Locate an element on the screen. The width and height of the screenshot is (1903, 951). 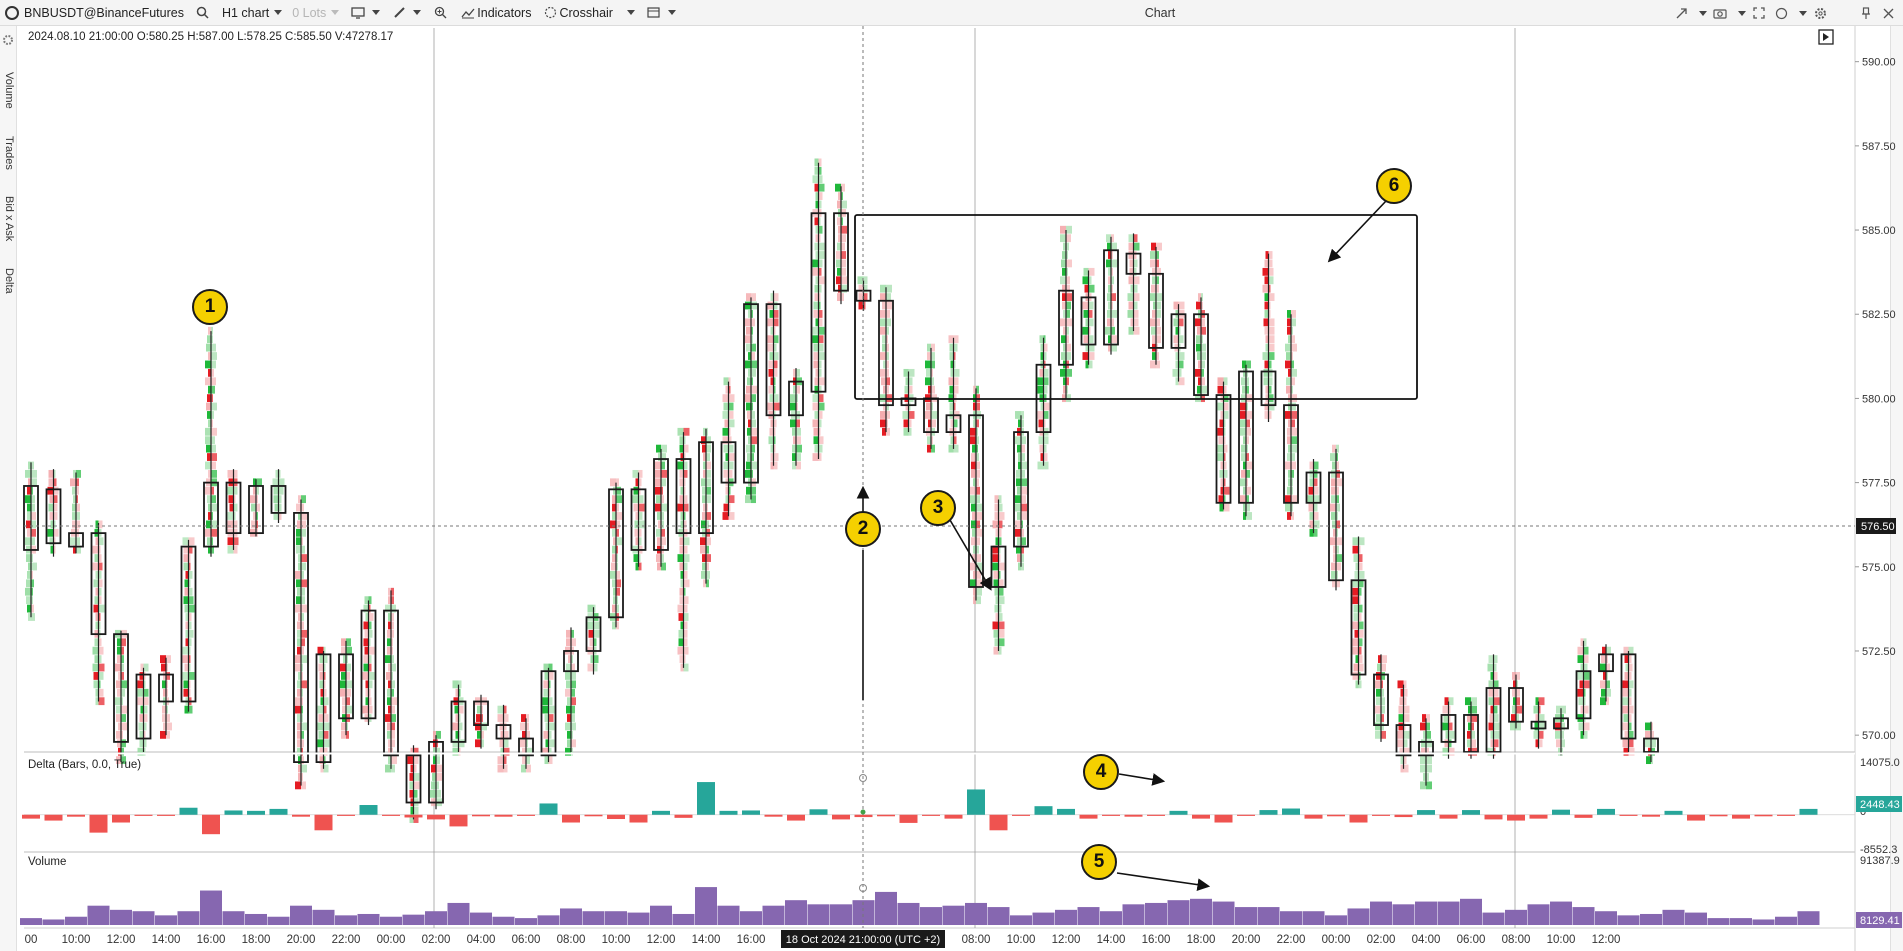
gear-icon is located at coordinates (1820, 13).